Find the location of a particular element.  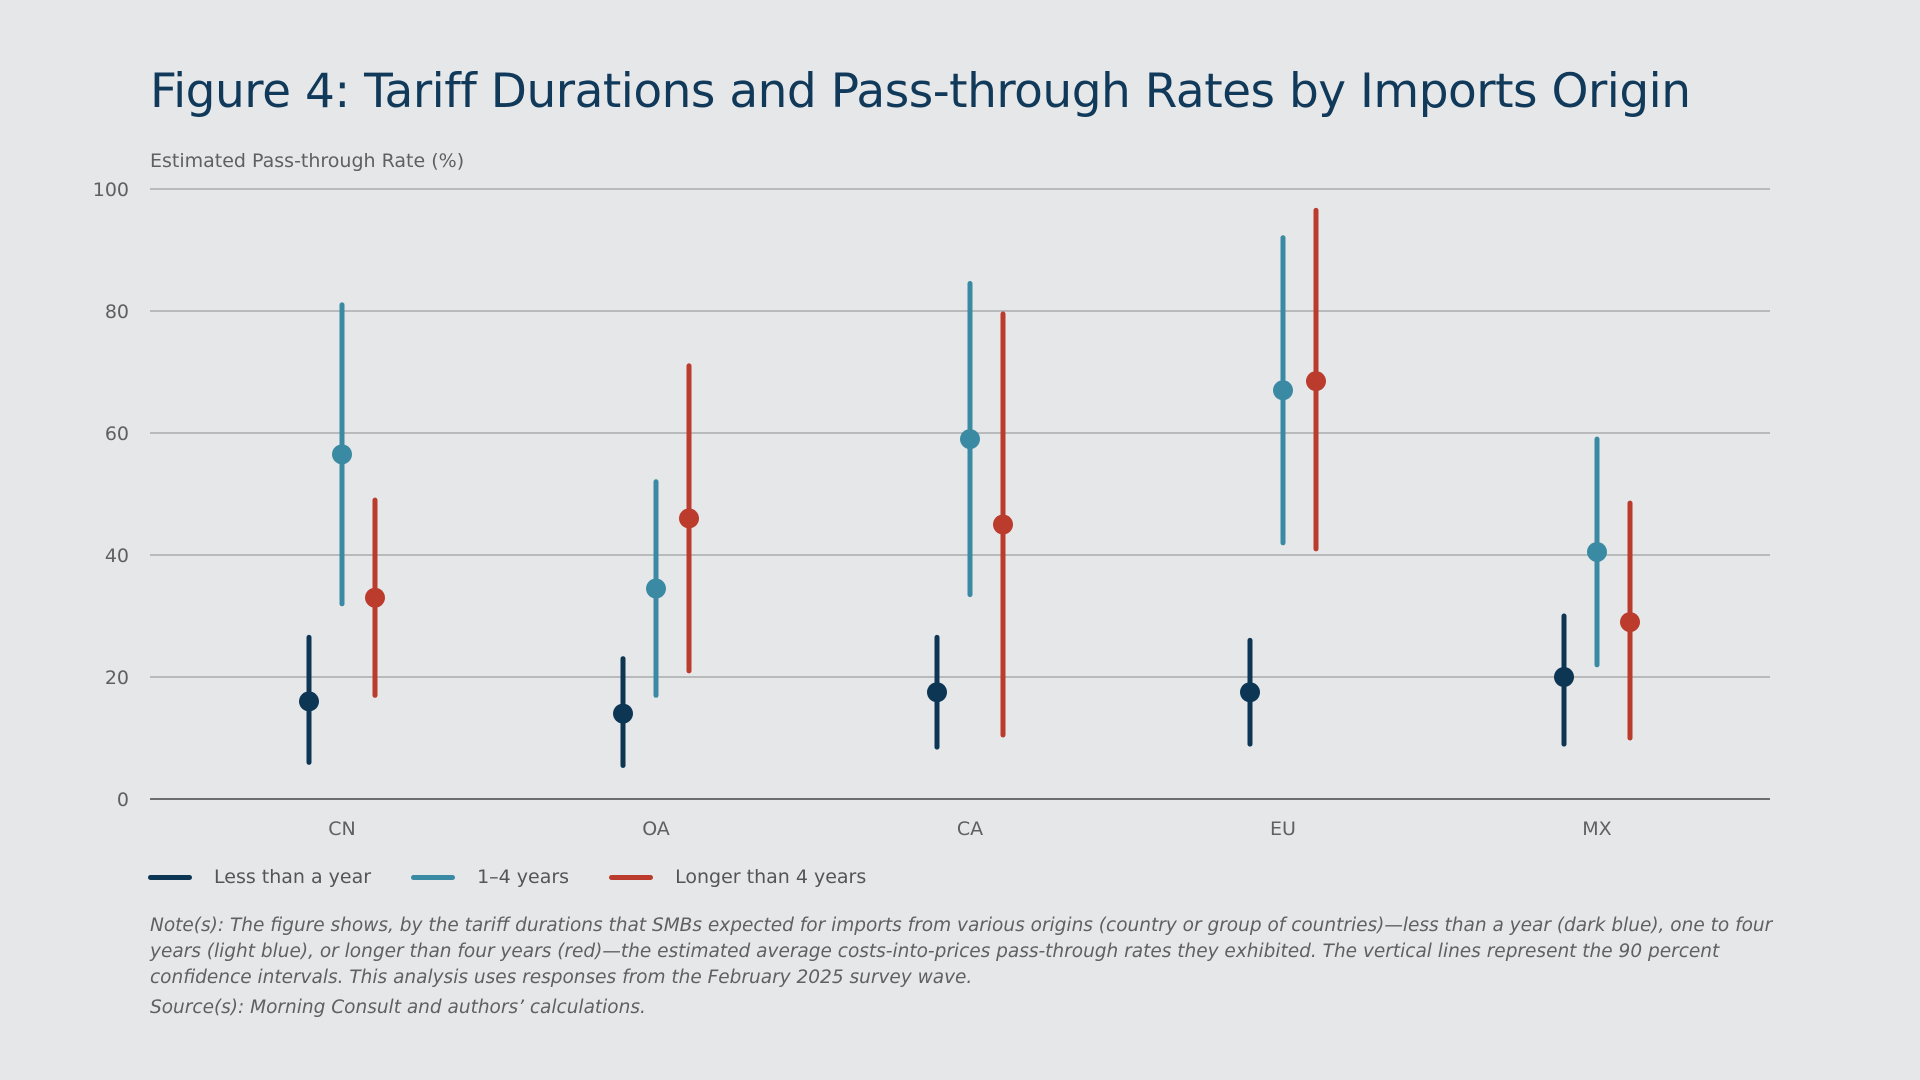

legend-label: Longer than 4 years is located at coordinates (771, 877).